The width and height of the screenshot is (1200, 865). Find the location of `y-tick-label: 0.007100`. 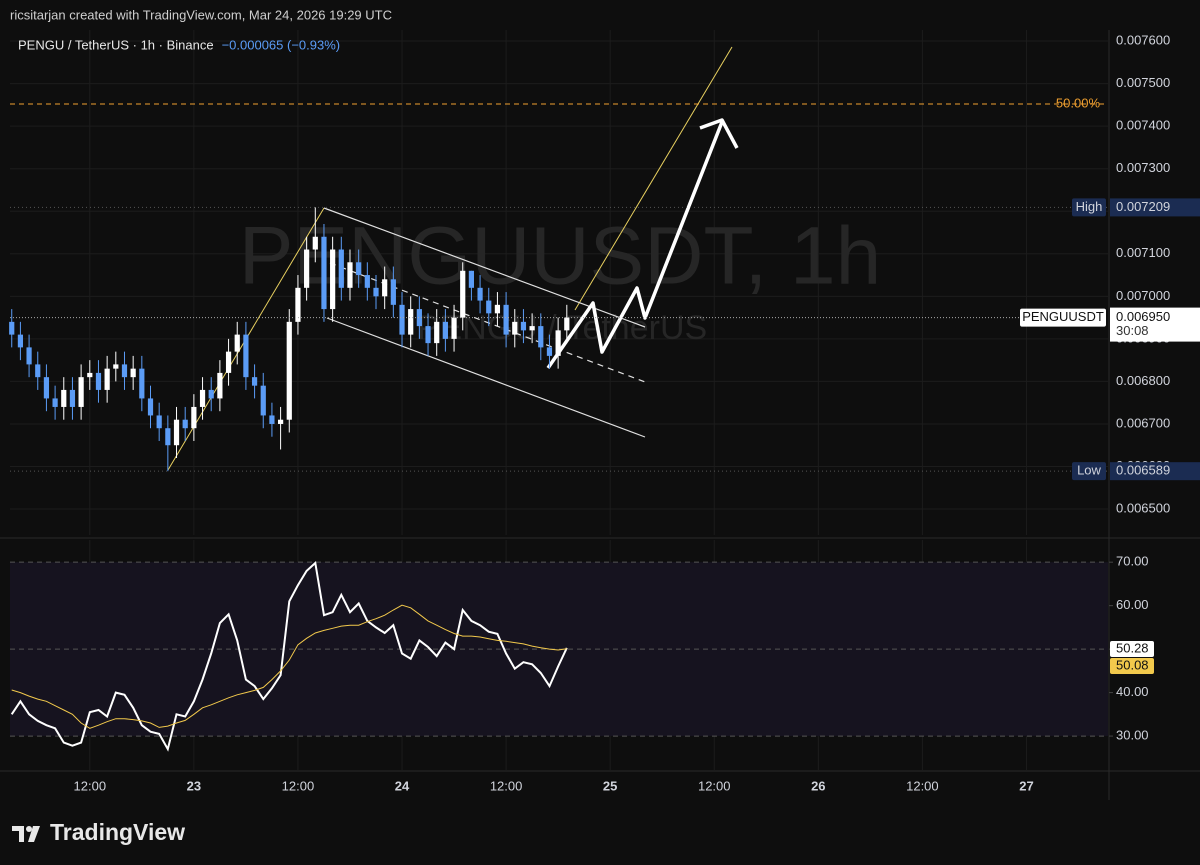

y-tick-label: 0.007100 is located at coordinates (1143, 252).